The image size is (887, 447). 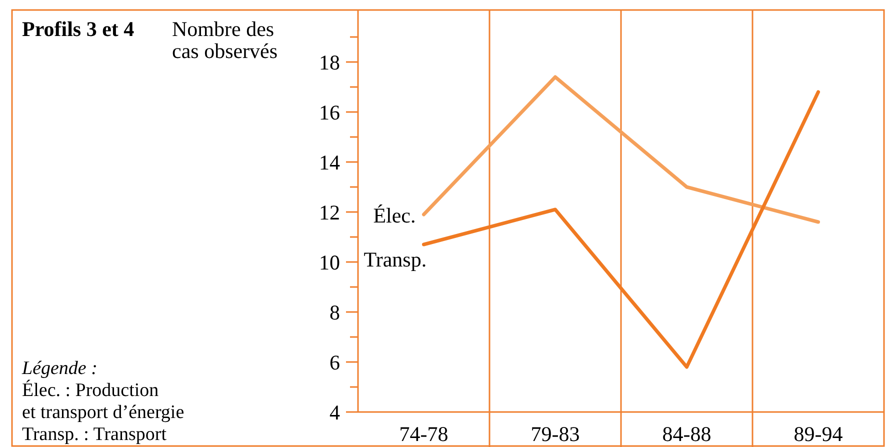 I want to click on text: et transport d’énergie, so click(x=103, y=412).